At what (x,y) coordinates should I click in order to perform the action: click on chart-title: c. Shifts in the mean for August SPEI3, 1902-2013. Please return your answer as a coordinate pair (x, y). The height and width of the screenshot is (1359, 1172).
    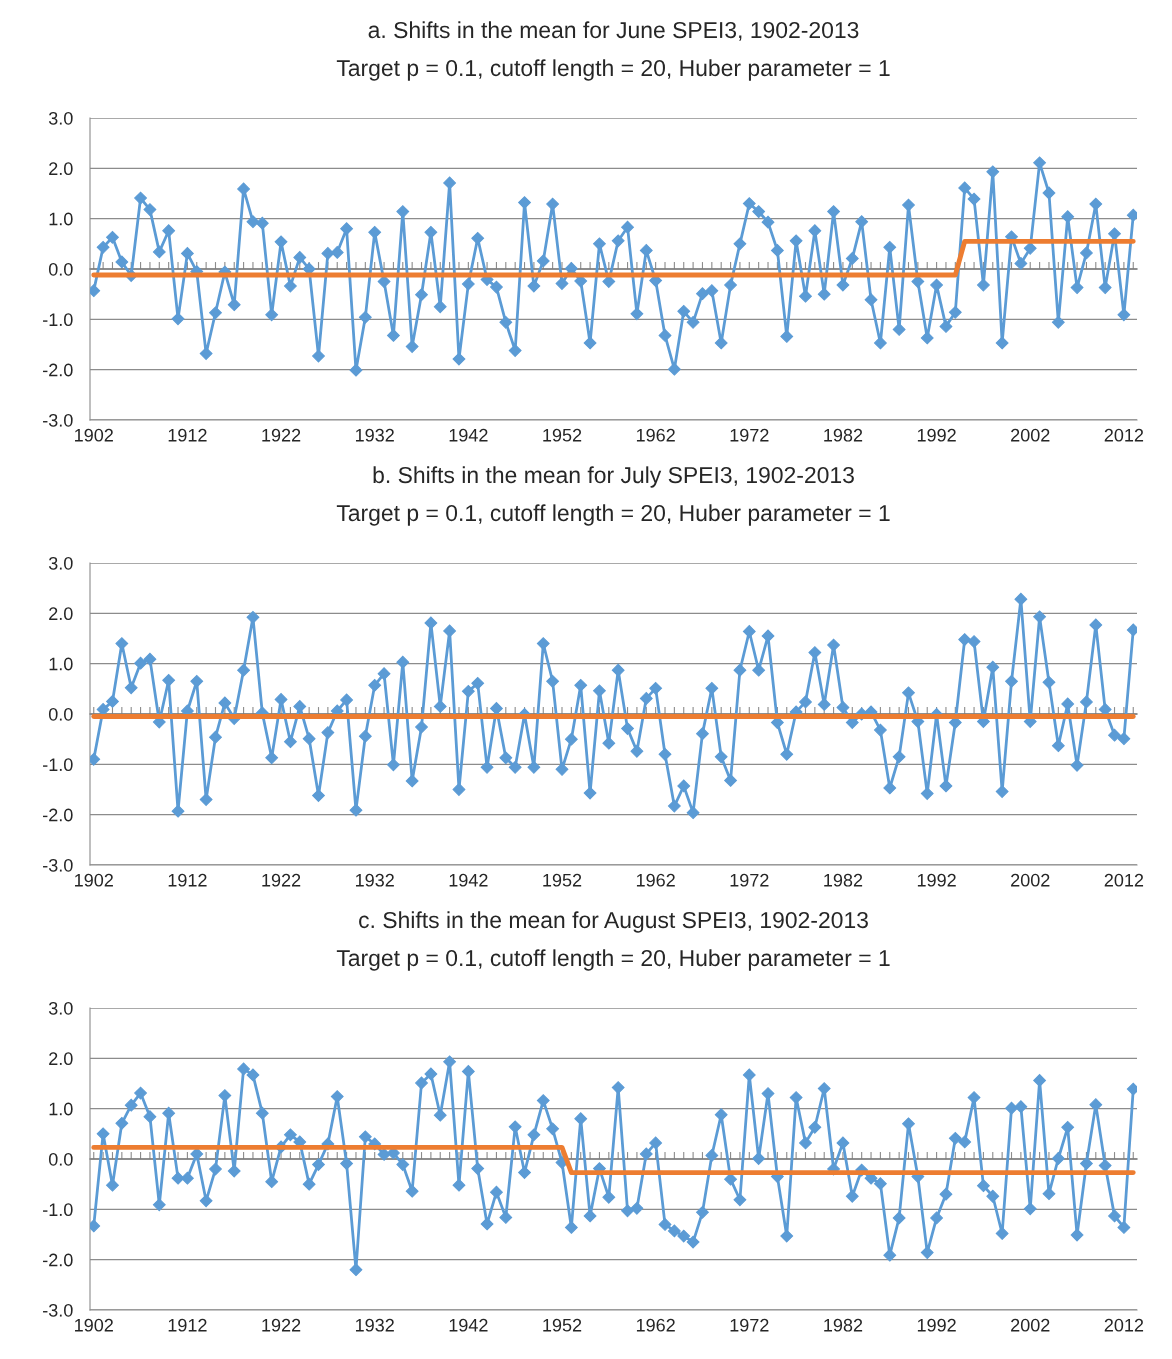
    Looking at the image, I should click on (613, 922).